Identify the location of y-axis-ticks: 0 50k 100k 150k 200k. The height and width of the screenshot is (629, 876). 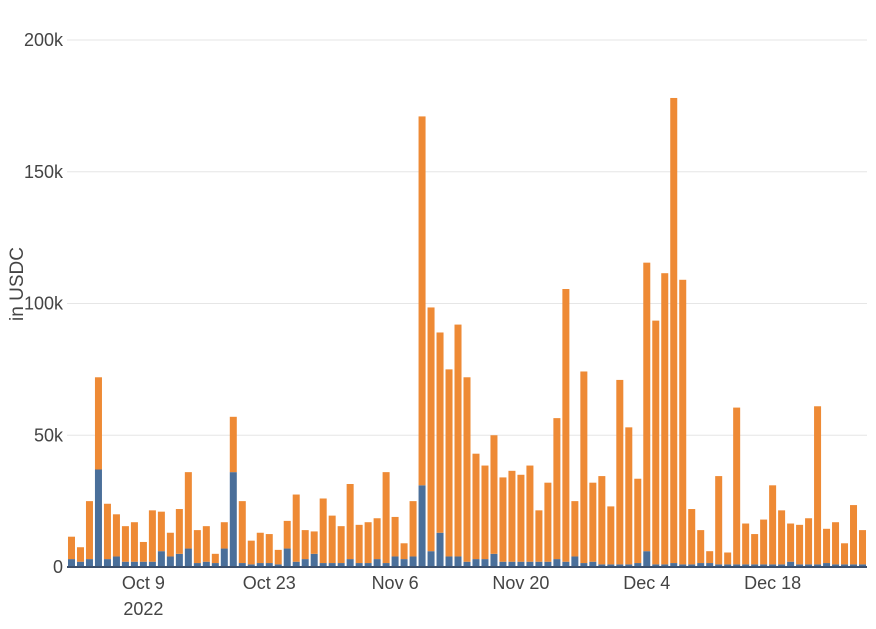
(44, 303).